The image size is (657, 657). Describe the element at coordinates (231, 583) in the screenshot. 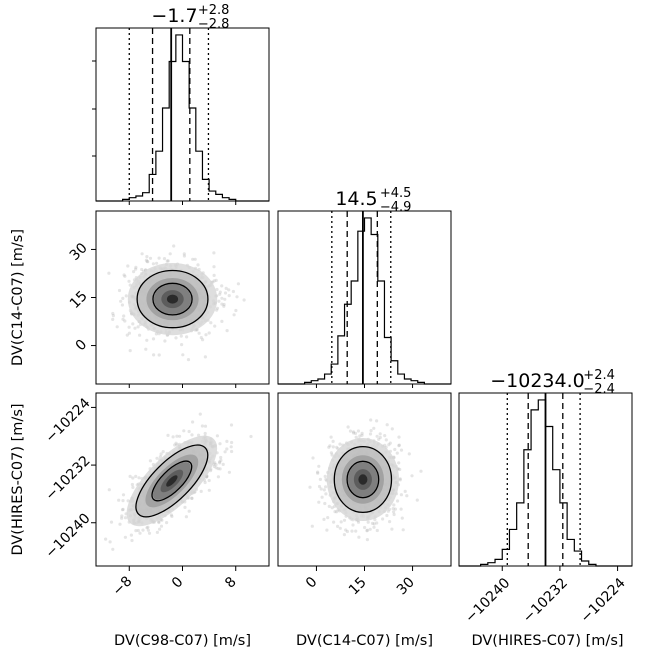

I see `x-tick-label: 8` at that location.